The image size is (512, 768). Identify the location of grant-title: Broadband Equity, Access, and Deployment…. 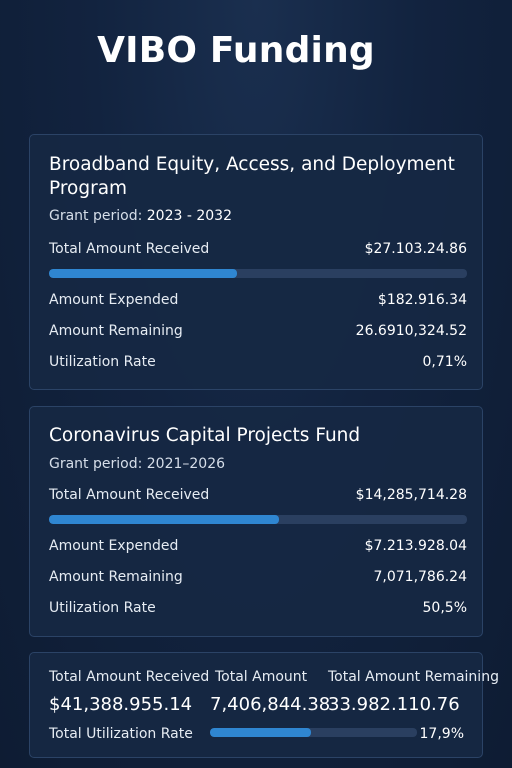
(252, 176).